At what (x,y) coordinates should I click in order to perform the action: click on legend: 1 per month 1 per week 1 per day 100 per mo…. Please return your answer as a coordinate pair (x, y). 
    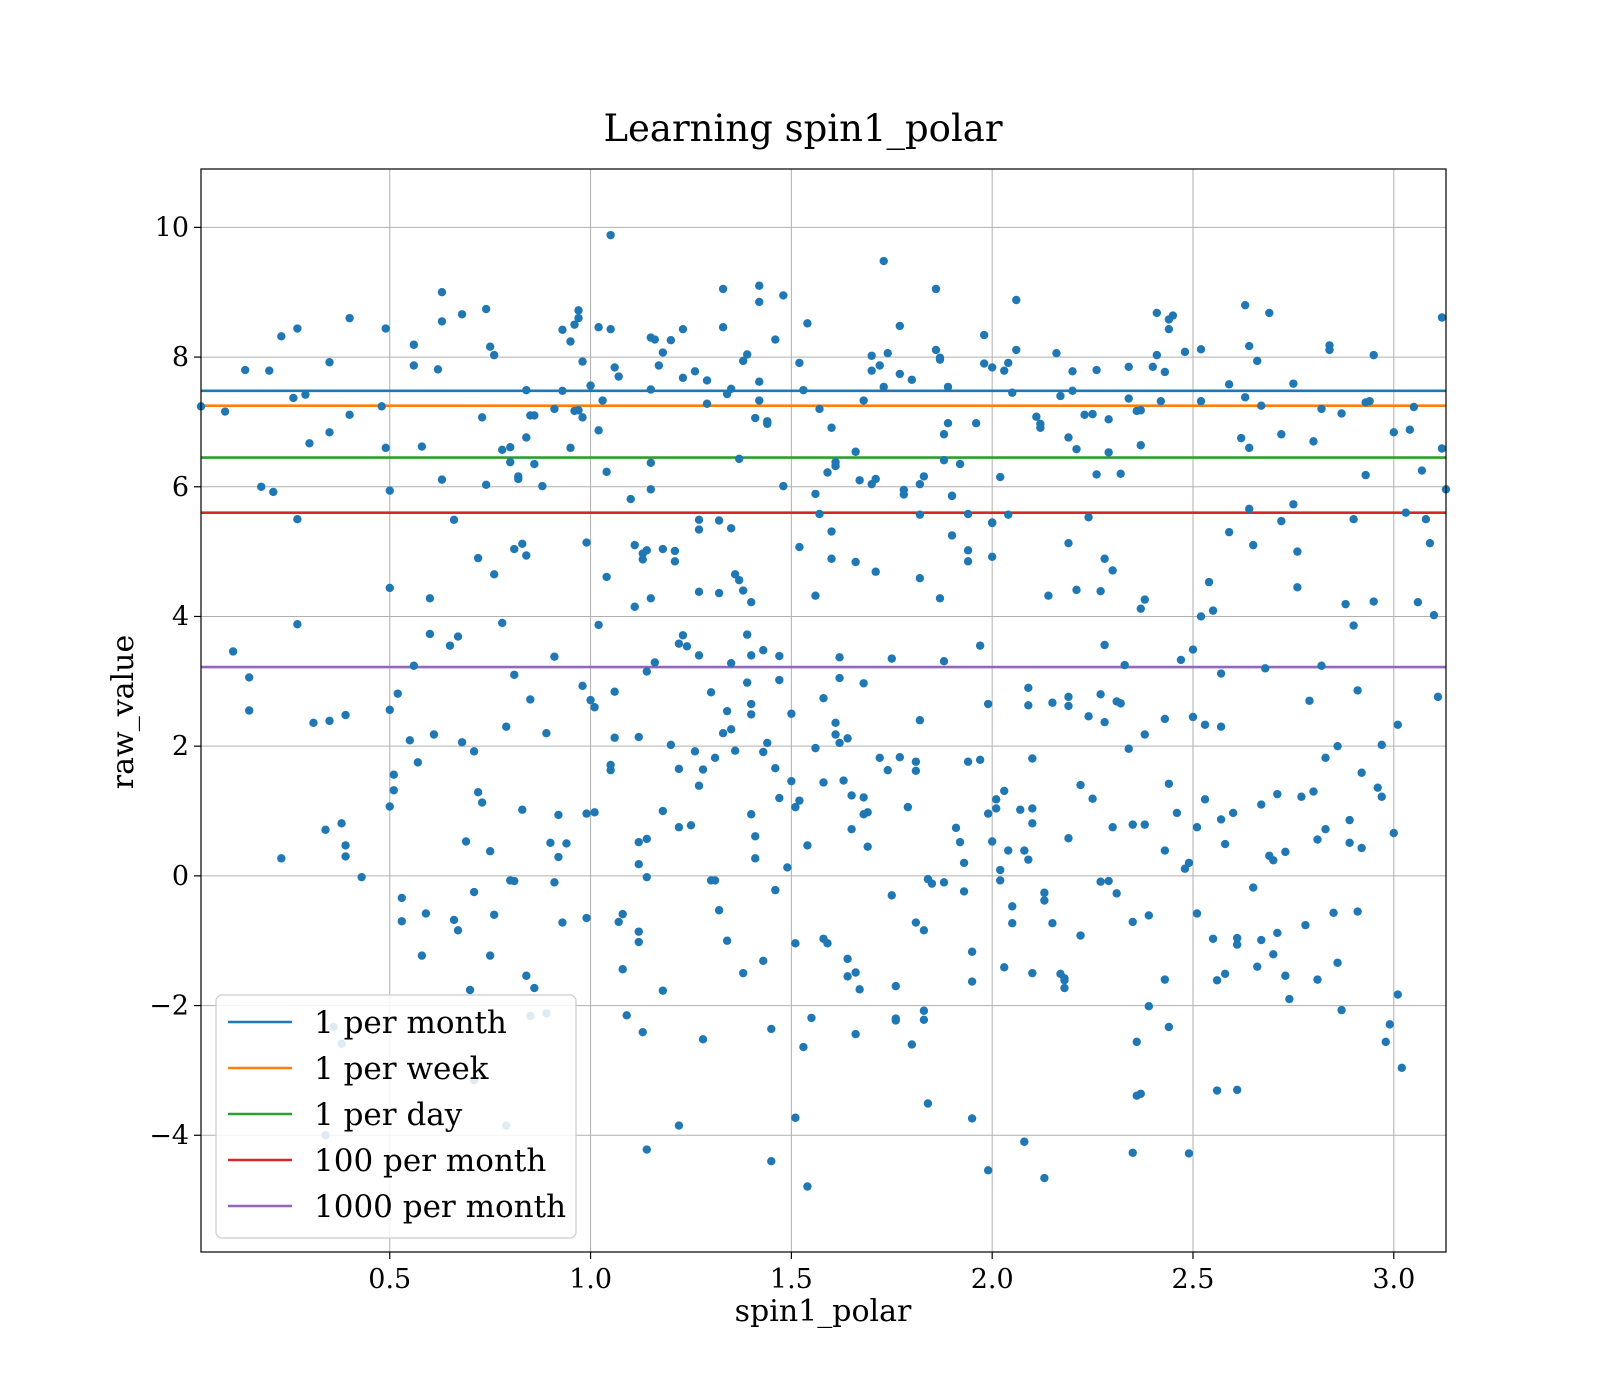
    Looking at the image, I should click on (396, 1116).